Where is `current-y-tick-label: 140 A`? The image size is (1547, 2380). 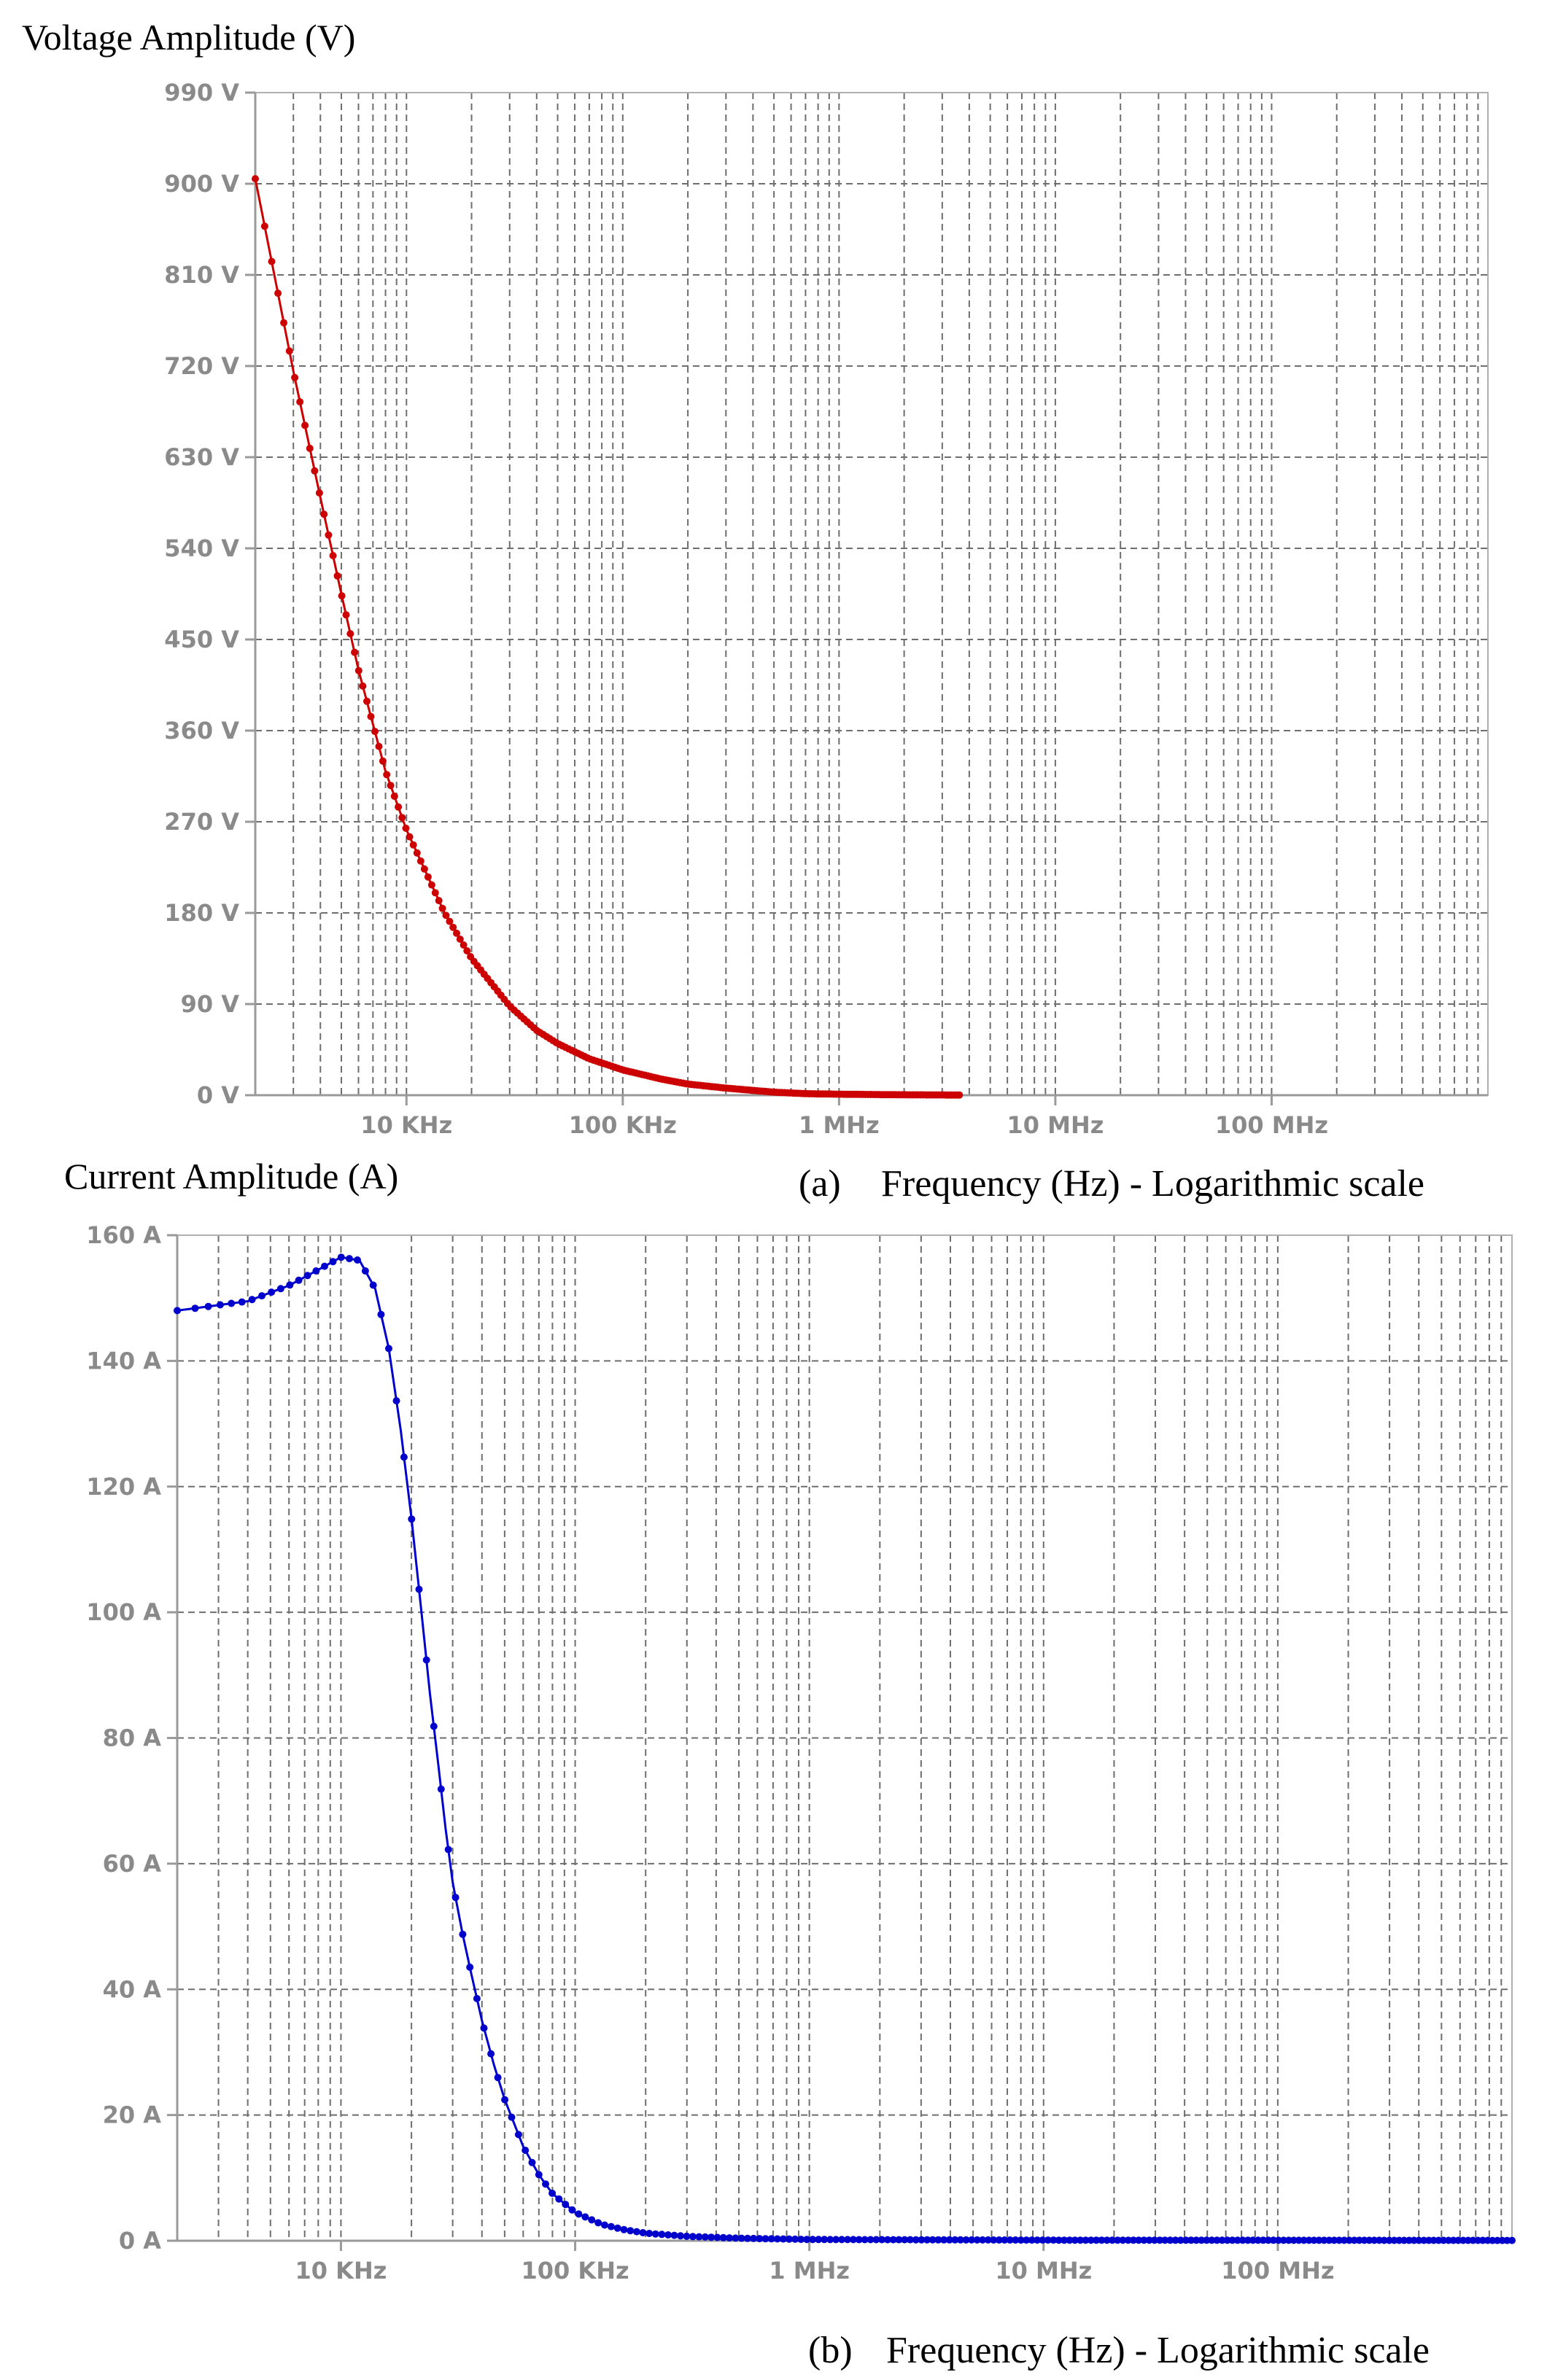 current-y-tick-label: 140 A is located at coordinates (123, 1360).